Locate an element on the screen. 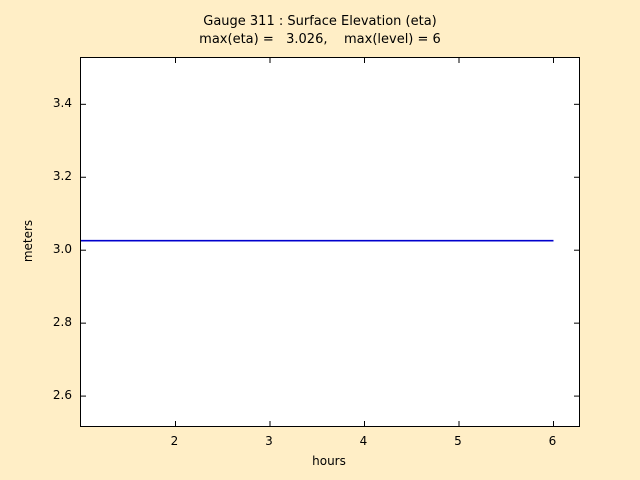 This screenshot has width=640, height=480. y-tick-label: 3.4 is located at coordinates (62, 103).